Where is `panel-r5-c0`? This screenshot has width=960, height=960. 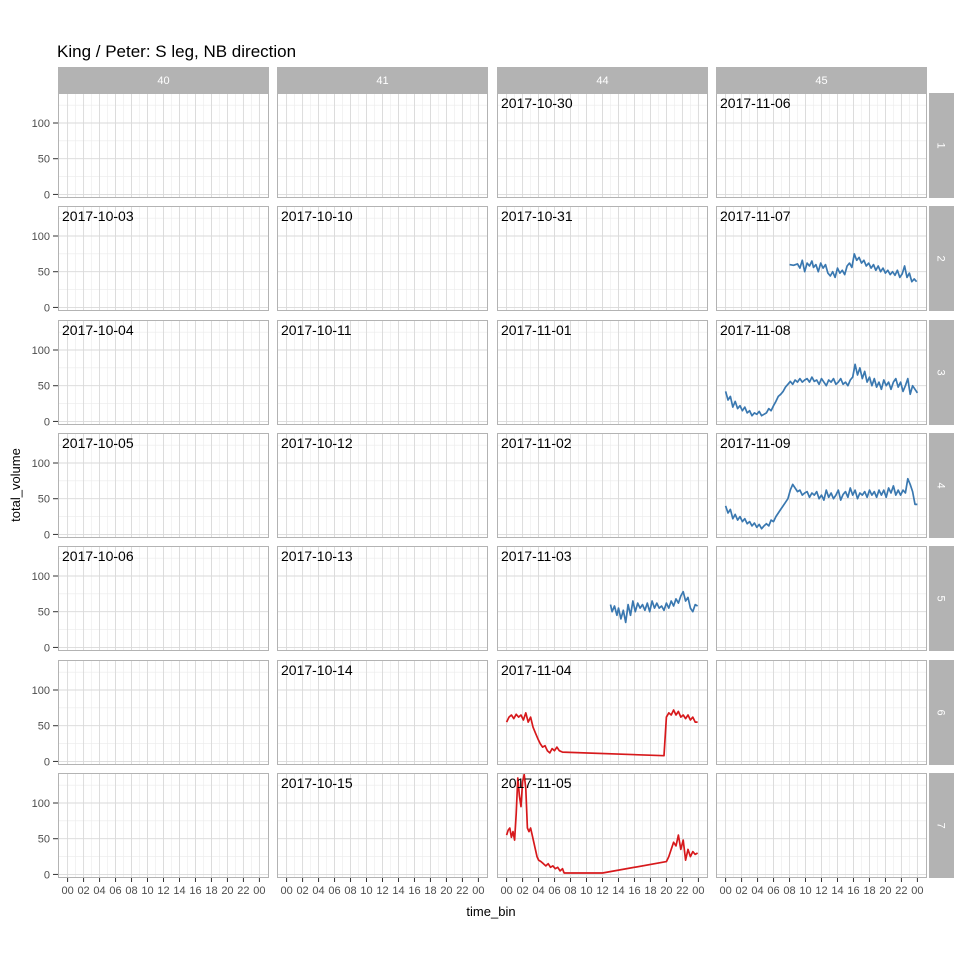 panel-r5-c0 is located at coordinates (163, 712).